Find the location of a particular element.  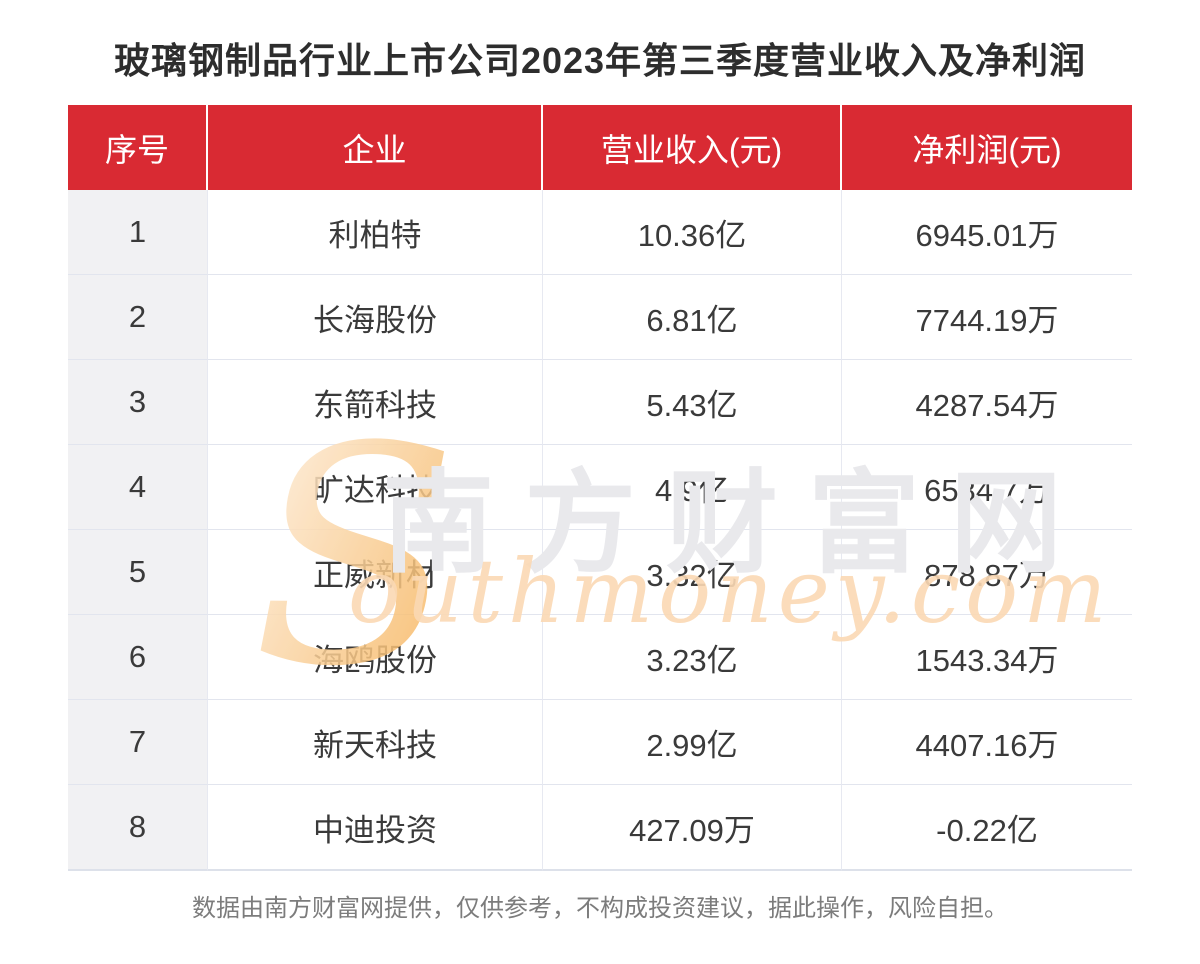

cell-company: 旷达科技 is located at coordinates (375, 487).